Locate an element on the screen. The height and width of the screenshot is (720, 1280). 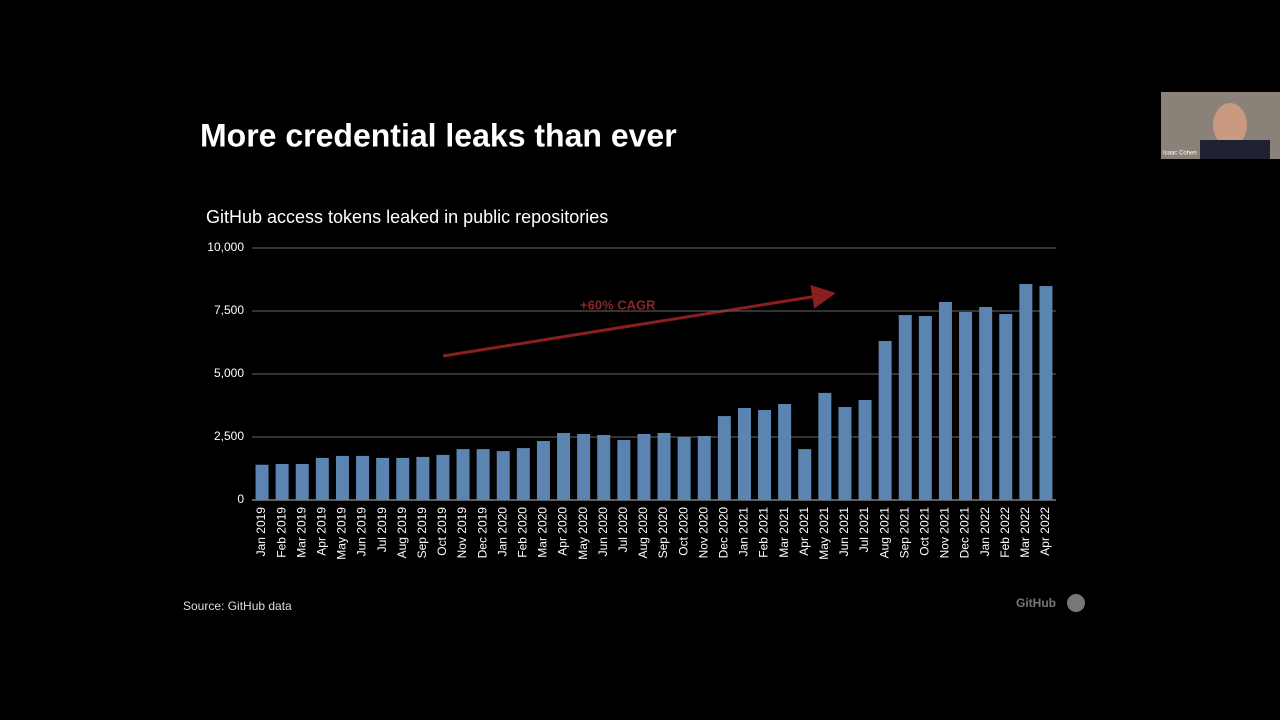
trend-arrow is located at coordinates (639, 321).